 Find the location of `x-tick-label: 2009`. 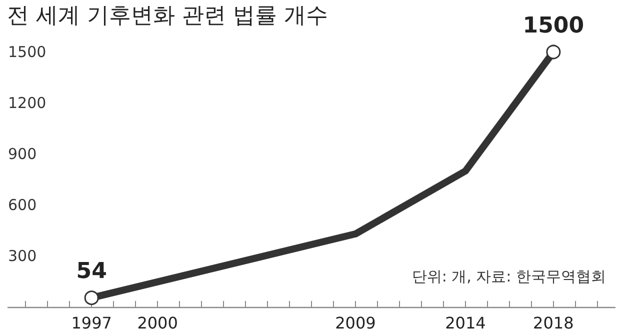

x-tick-label: 2009 is located at coordinates (355, 323).